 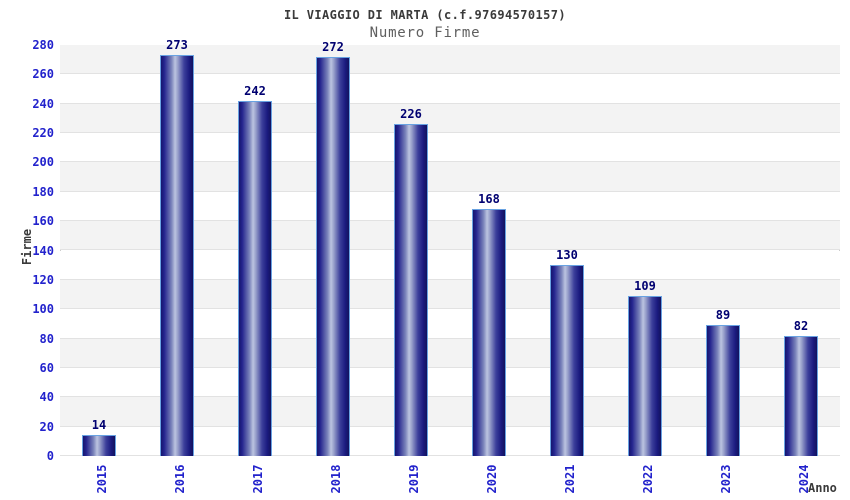 I want to click on y-tick-label: 140, so click(x=43, y=250).